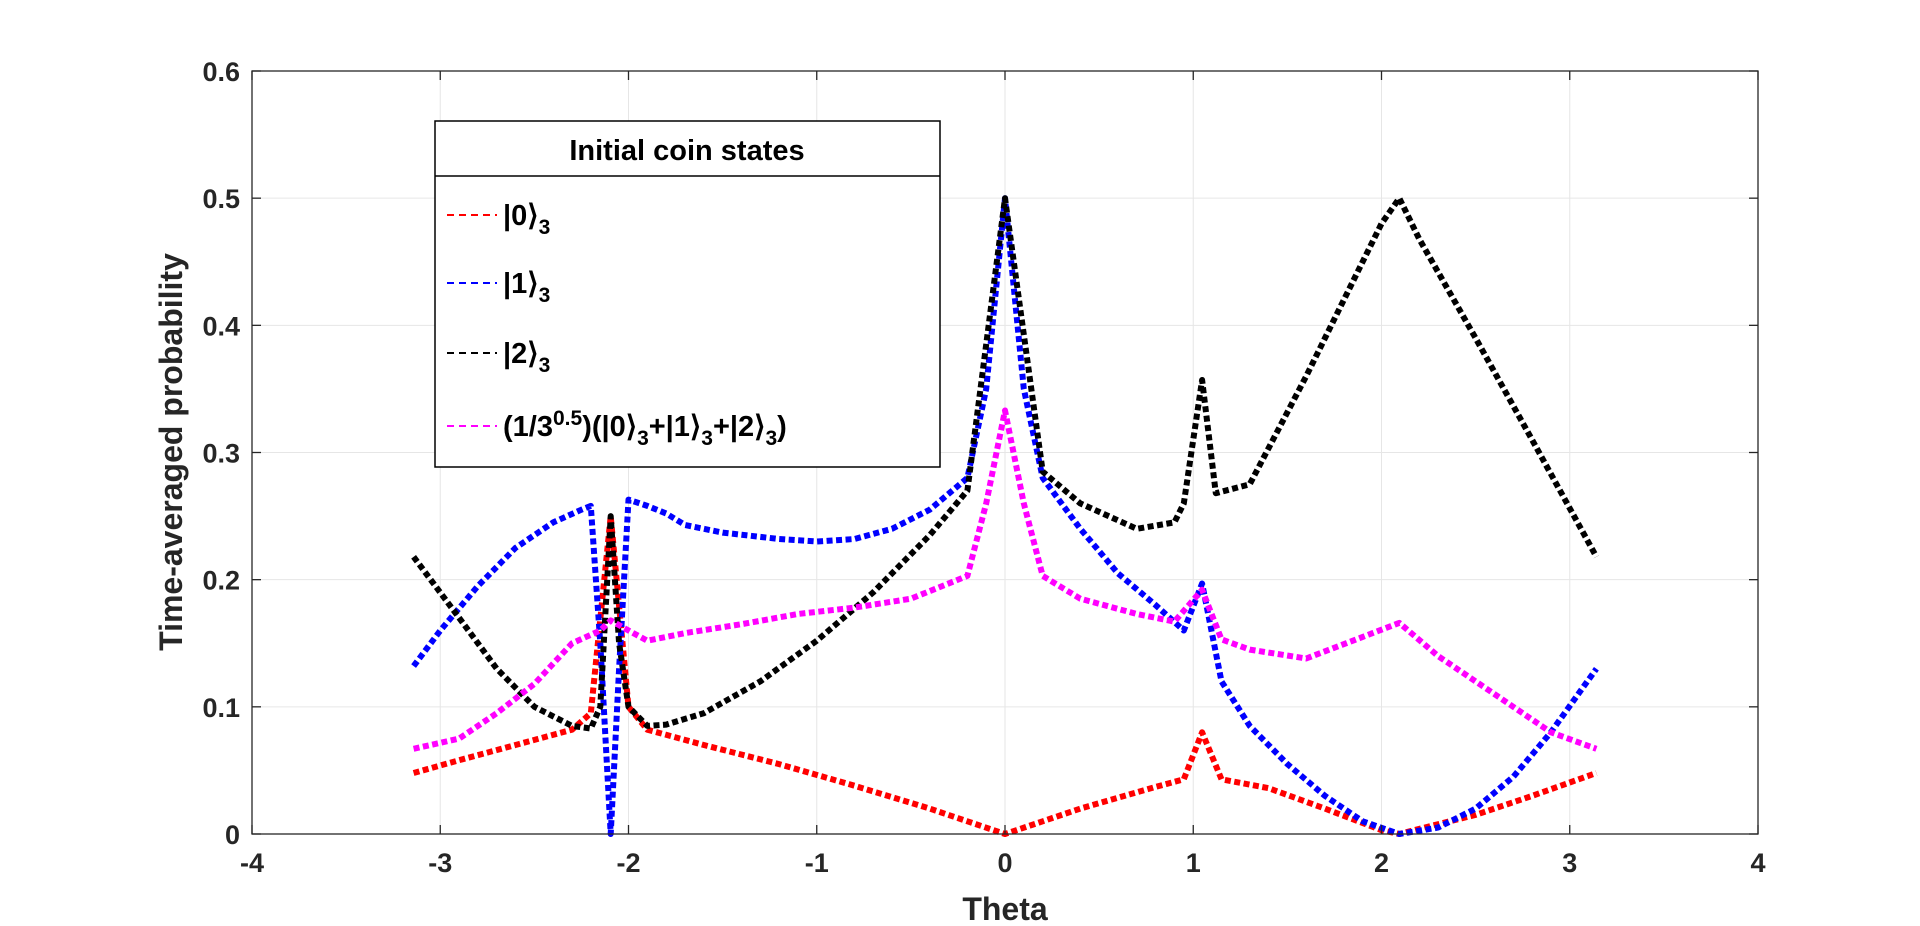 The width and height of the screenshot is (1920, 926). I want to click on x-tick-label: 3, so click(1569, 863).